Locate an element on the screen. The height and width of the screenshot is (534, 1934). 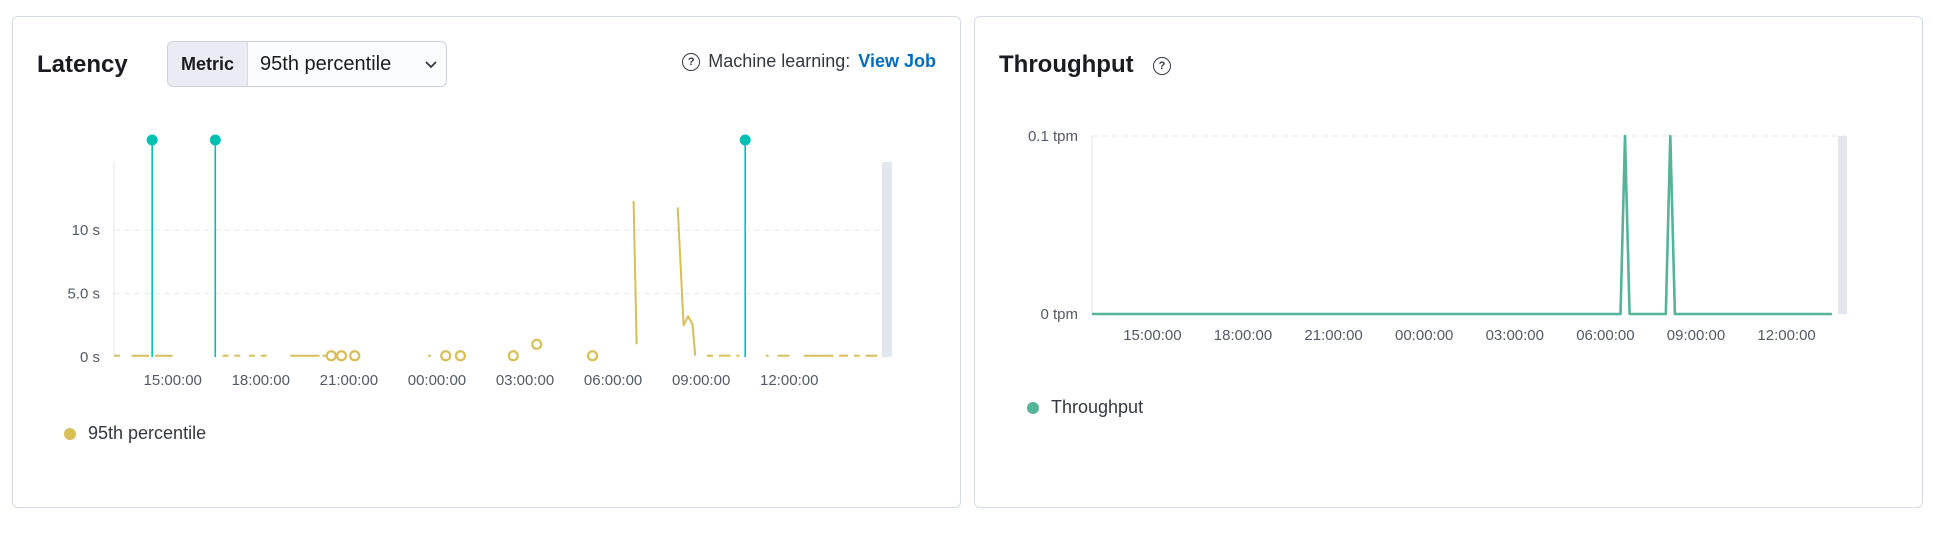
series-line is located at coordinates (1462, 225).